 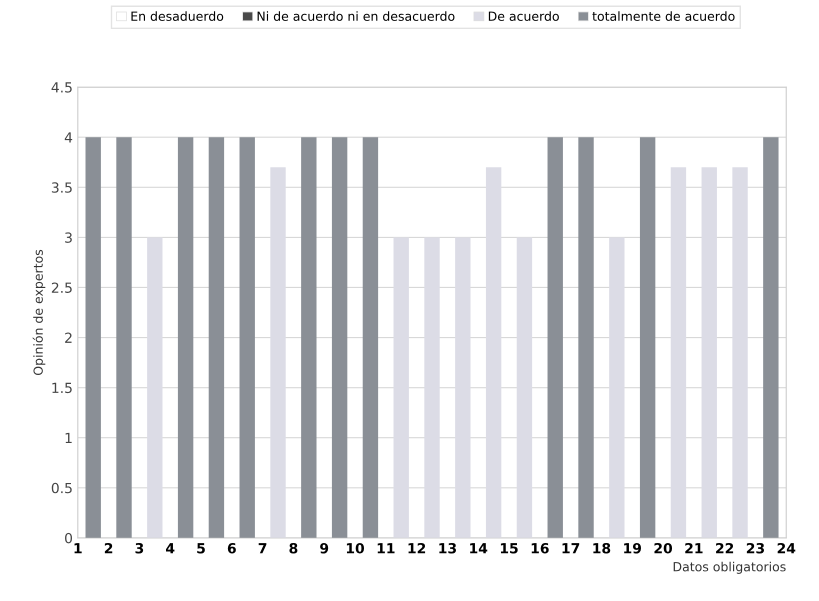 I want to click on x-tick-label: 19, so click(x=633, y=548).